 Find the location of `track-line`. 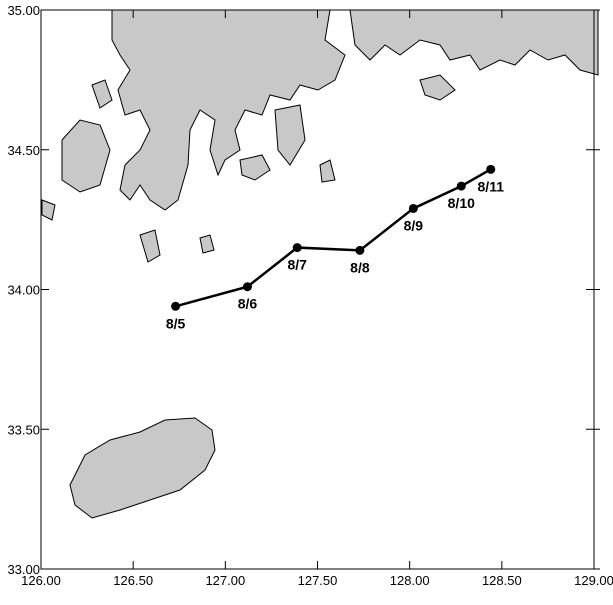

track-line is located at coordinates (333, 238).